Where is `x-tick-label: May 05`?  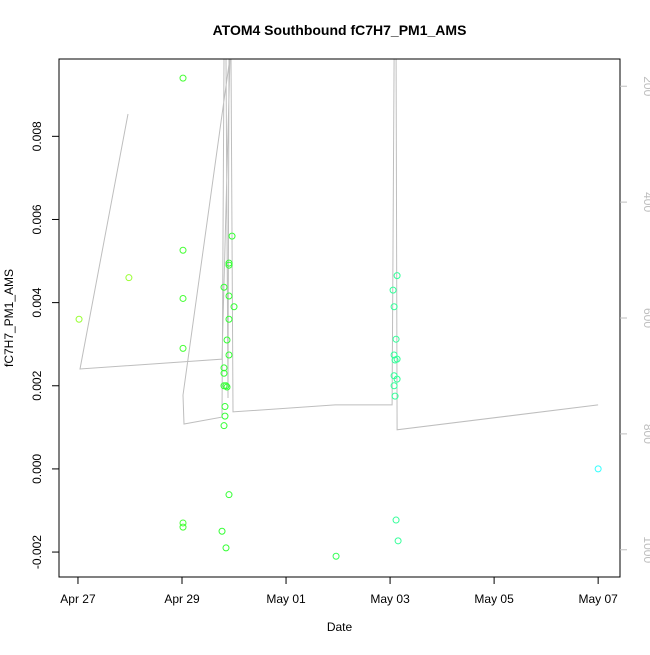
x-tick-label: May 05 is located at coordinates (494, 599).